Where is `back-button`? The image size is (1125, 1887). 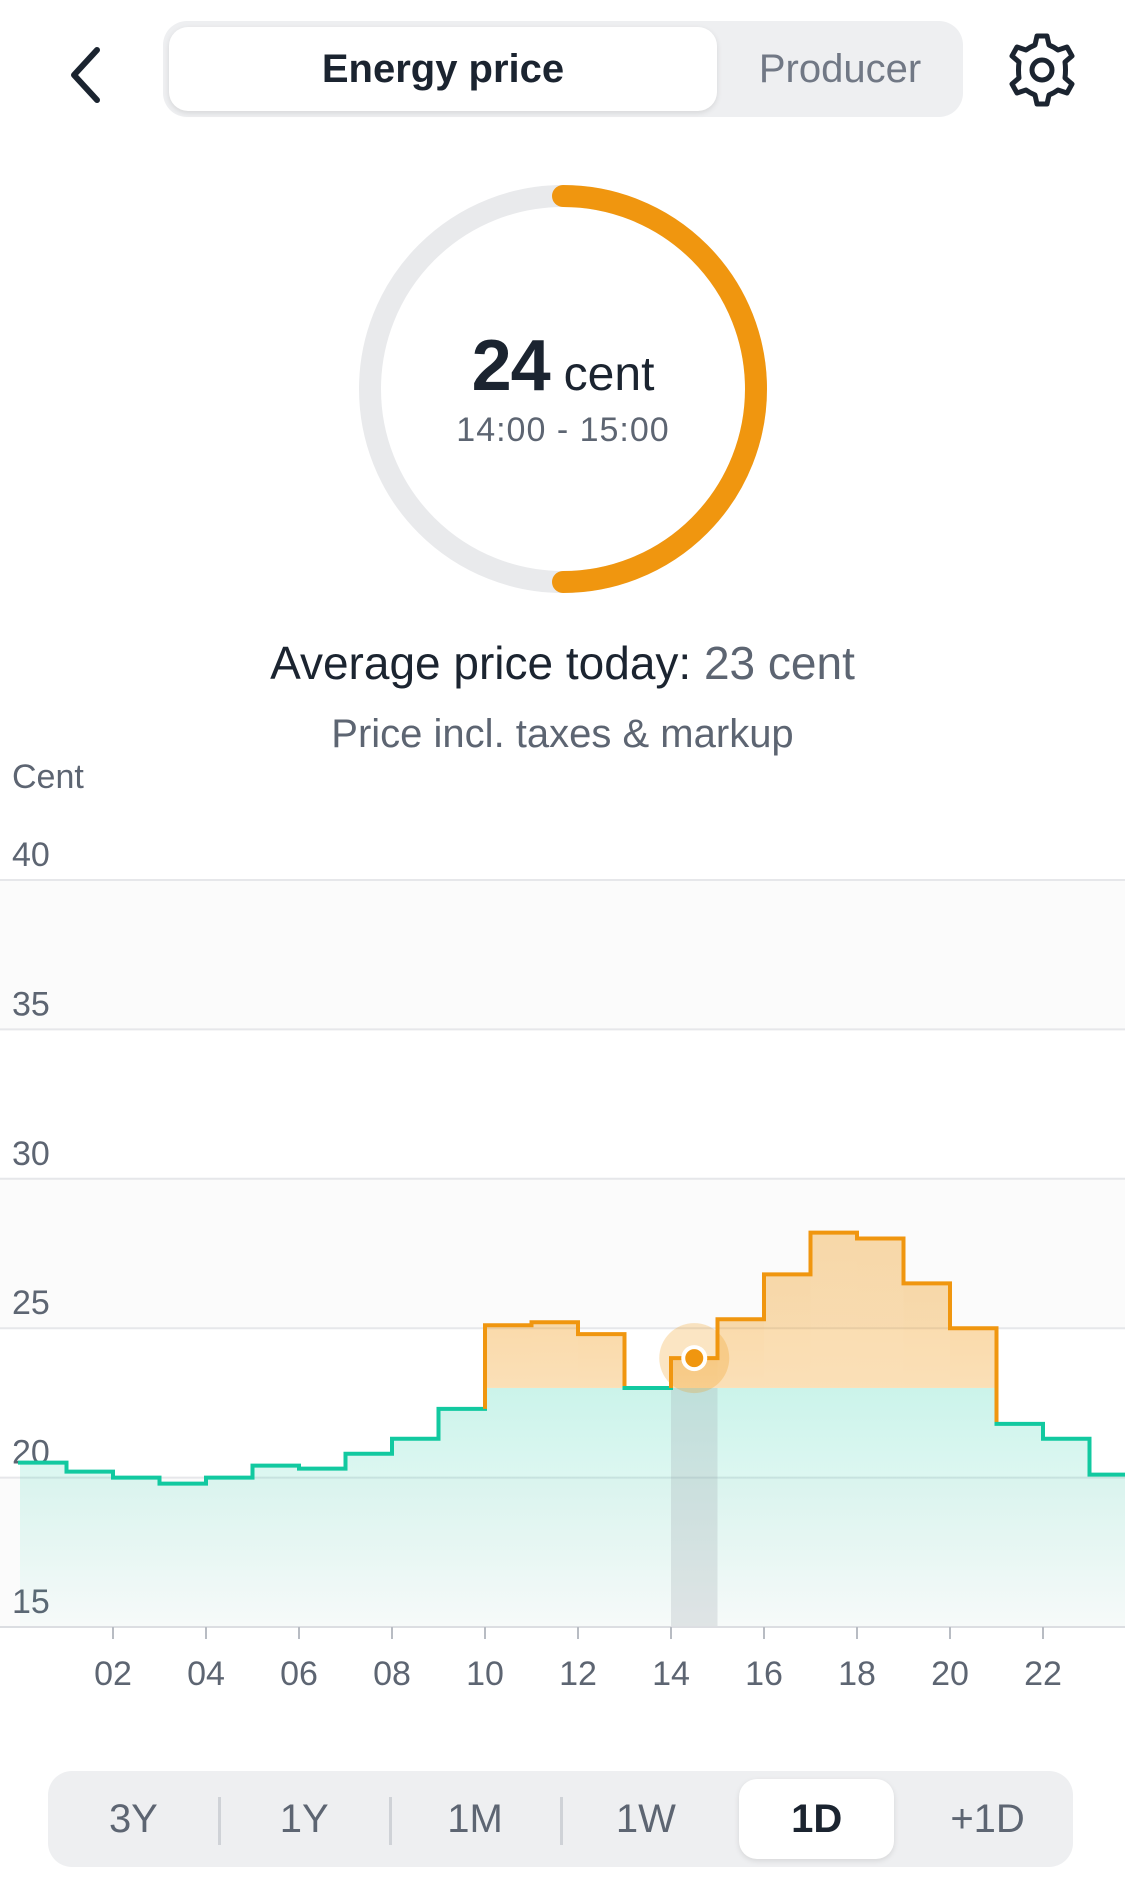
back-button is located at coordinates (87, 75).